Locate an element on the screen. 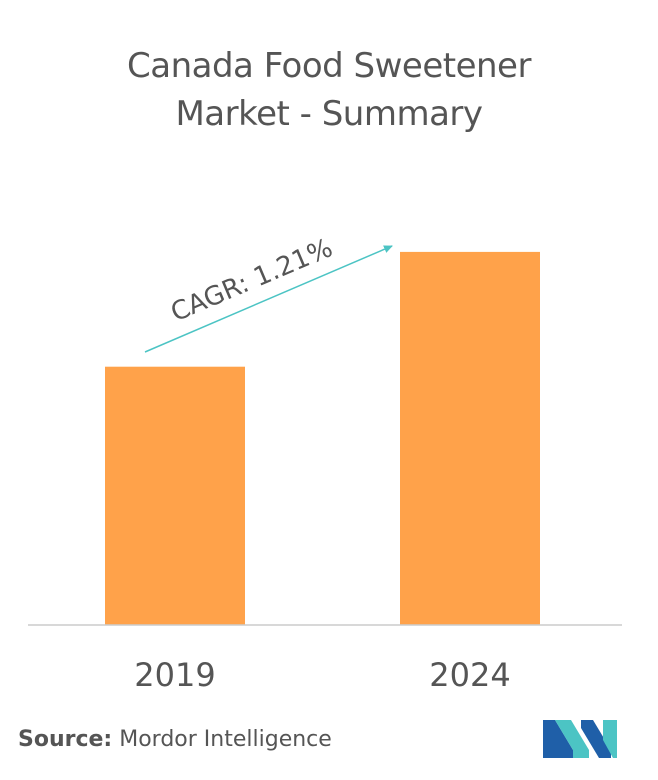 The image size is (658, 780). source-text: Mordor Intelligence is located at coordinates (225, 739).